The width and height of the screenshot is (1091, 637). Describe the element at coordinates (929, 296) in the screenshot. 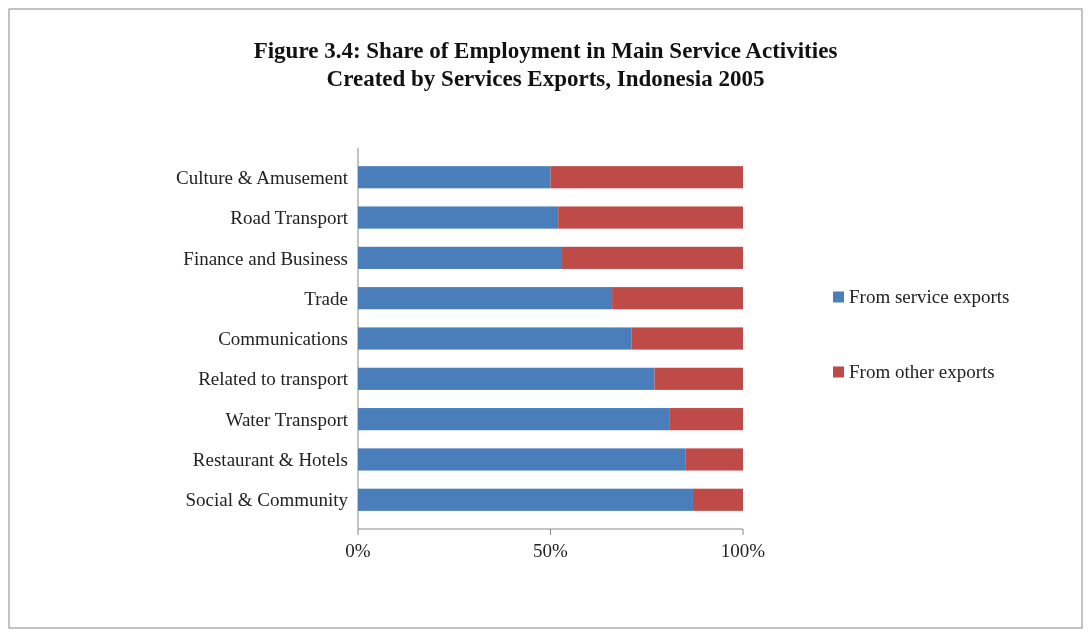

I see `legend-label: From service exports` at that location.